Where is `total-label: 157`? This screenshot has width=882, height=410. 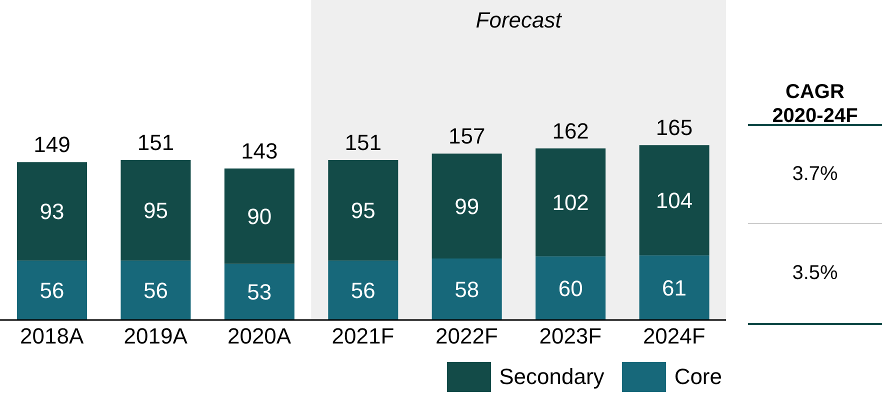 total-label: 157 is located at coordinates (467, 136).